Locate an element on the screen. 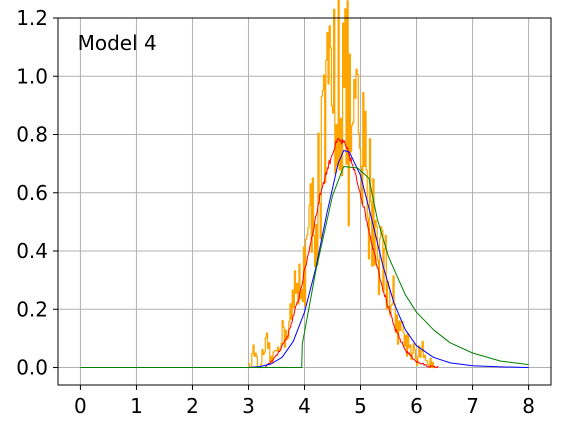  y-tick-label: 0.6 is located at coordinates (32, 193).